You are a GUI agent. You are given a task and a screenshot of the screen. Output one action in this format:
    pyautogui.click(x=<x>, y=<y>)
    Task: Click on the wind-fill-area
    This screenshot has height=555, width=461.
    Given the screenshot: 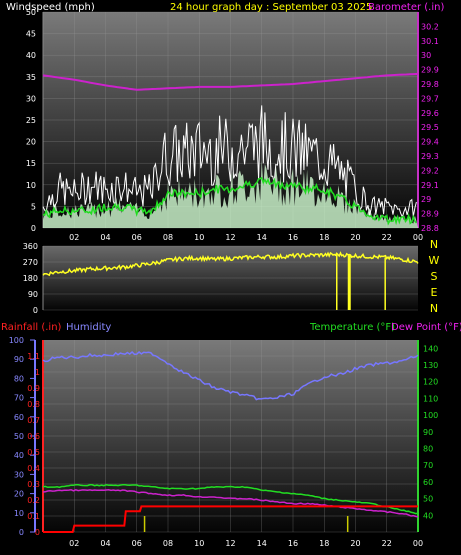 What is the action you would take?
    pyautogui.click(x=230, y=194)
    